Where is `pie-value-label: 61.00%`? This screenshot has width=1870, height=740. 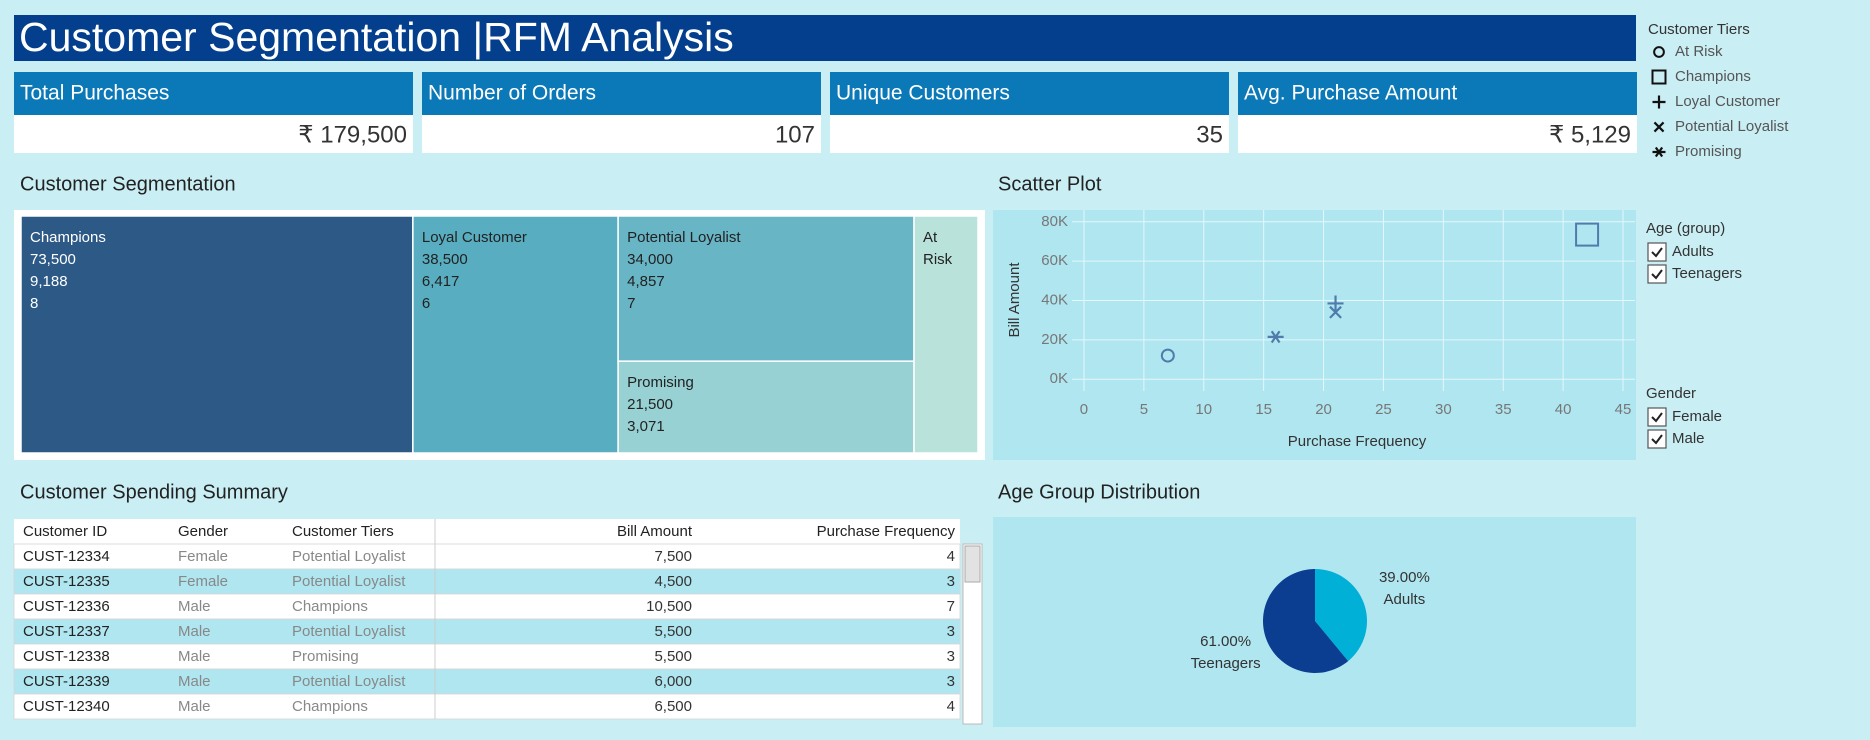 pie-value-label: 61.00% is located at coordinates (1225, 641).